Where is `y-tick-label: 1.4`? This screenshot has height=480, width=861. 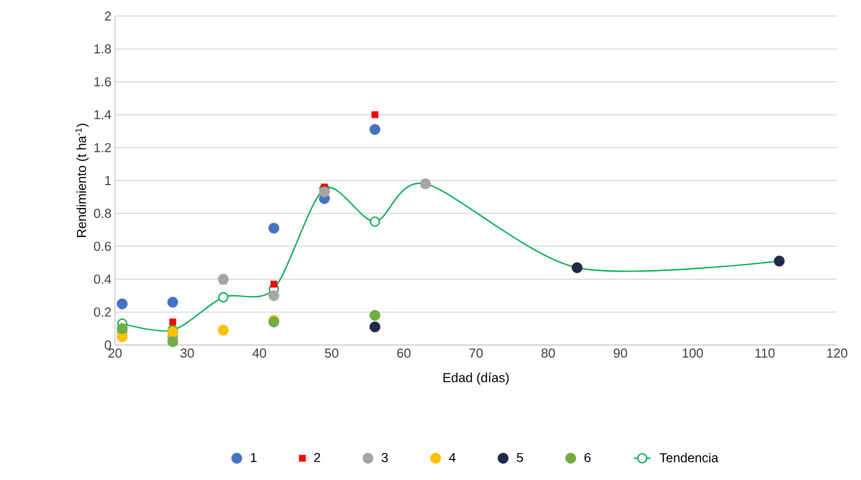 y-tick-label: 1.4 is located at coordinates (103, 115).